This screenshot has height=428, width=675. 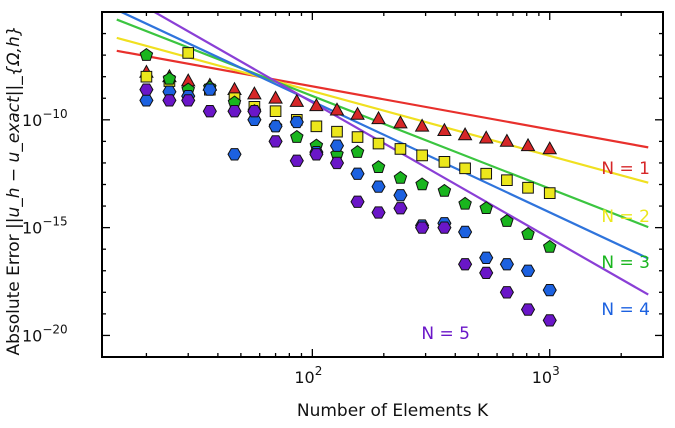 I want to click on x-tick-label-1: 10², so click(x=308, y=375).